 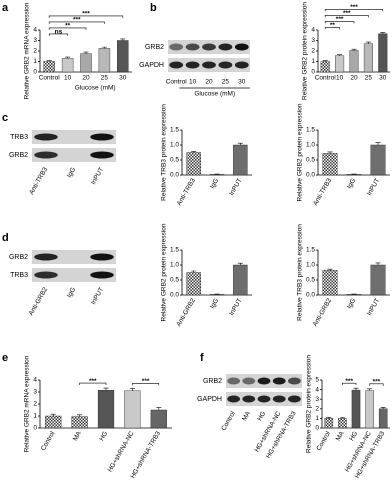 What do you see at coordinates (153, 8) in the screenshot?
I see `panel-label: b` at bounding box center [153, 8].